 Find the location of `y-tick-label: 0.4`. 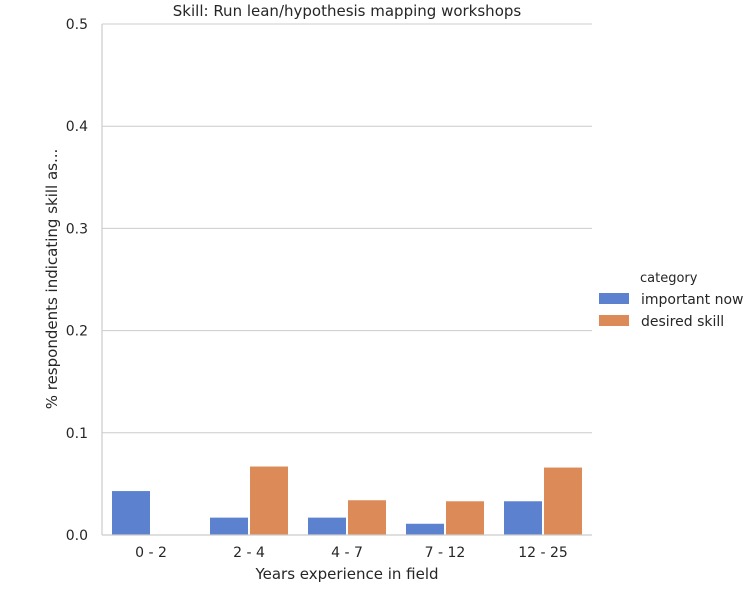

y-tick-label: 0.4 is located at coordinates (77, 127).